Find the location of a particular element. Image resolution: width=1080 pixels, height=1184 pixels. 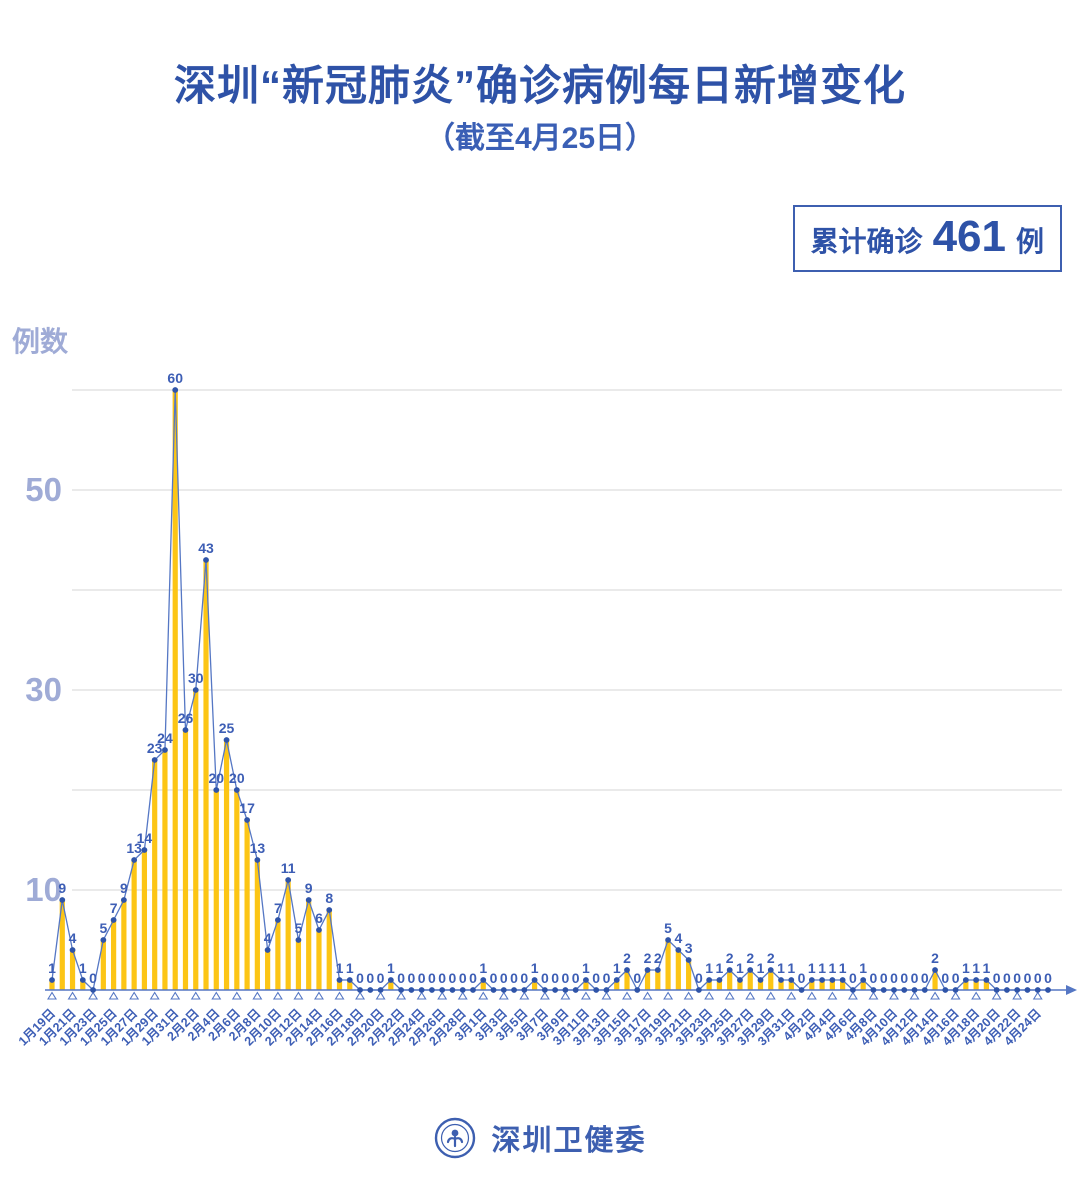

data-point-label: 13 is located at coordinates (258, 848).